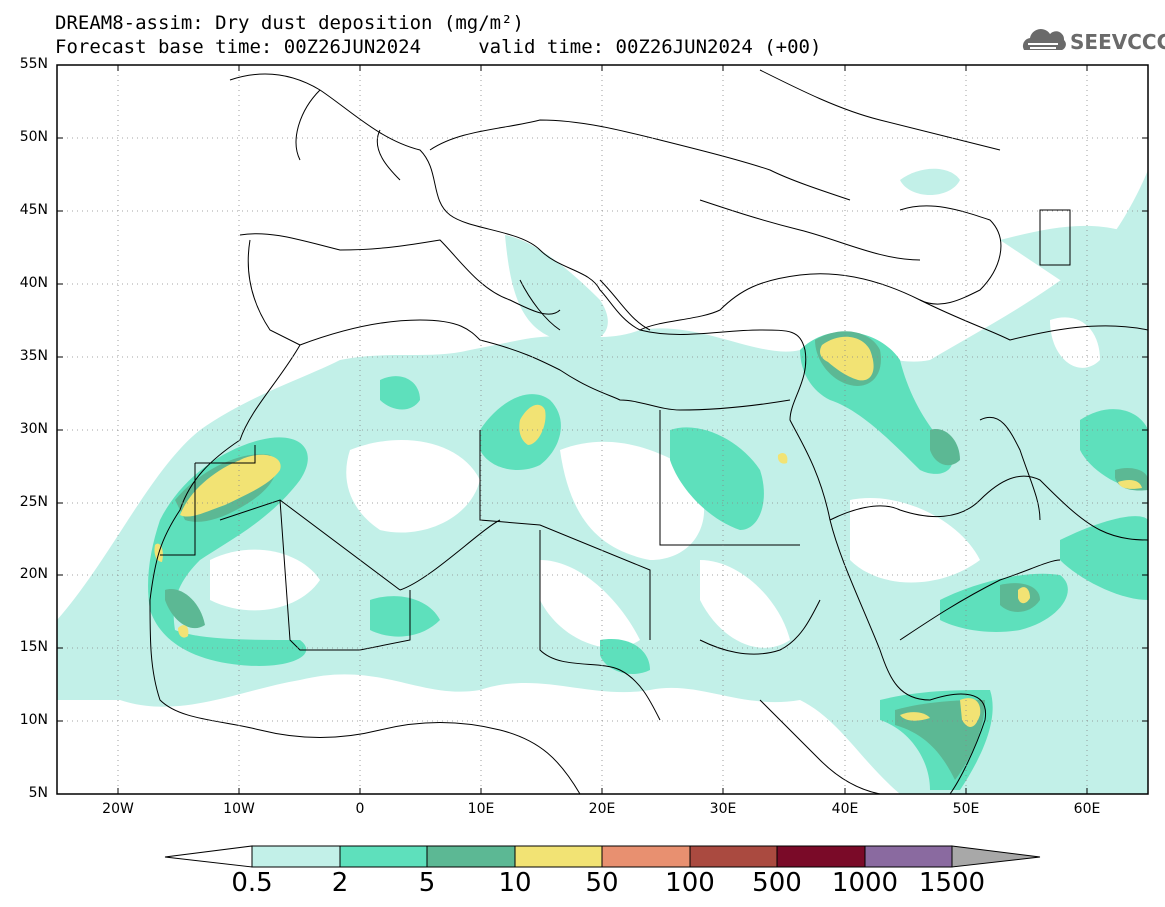 The image size is (1165, 907). What do you see at coordinates (33, 64) in the screenshot?
I see `lat-label: 55N` at bounding box center [33, 64].